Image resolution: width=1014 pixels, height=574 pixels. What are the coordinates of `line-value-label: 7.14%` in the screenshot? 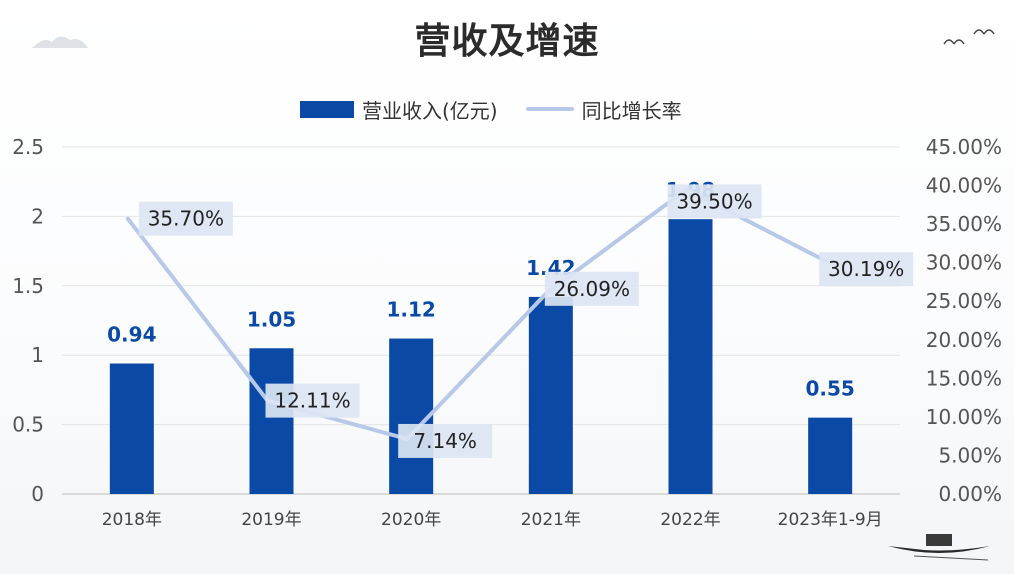 It's located at (445, 441).